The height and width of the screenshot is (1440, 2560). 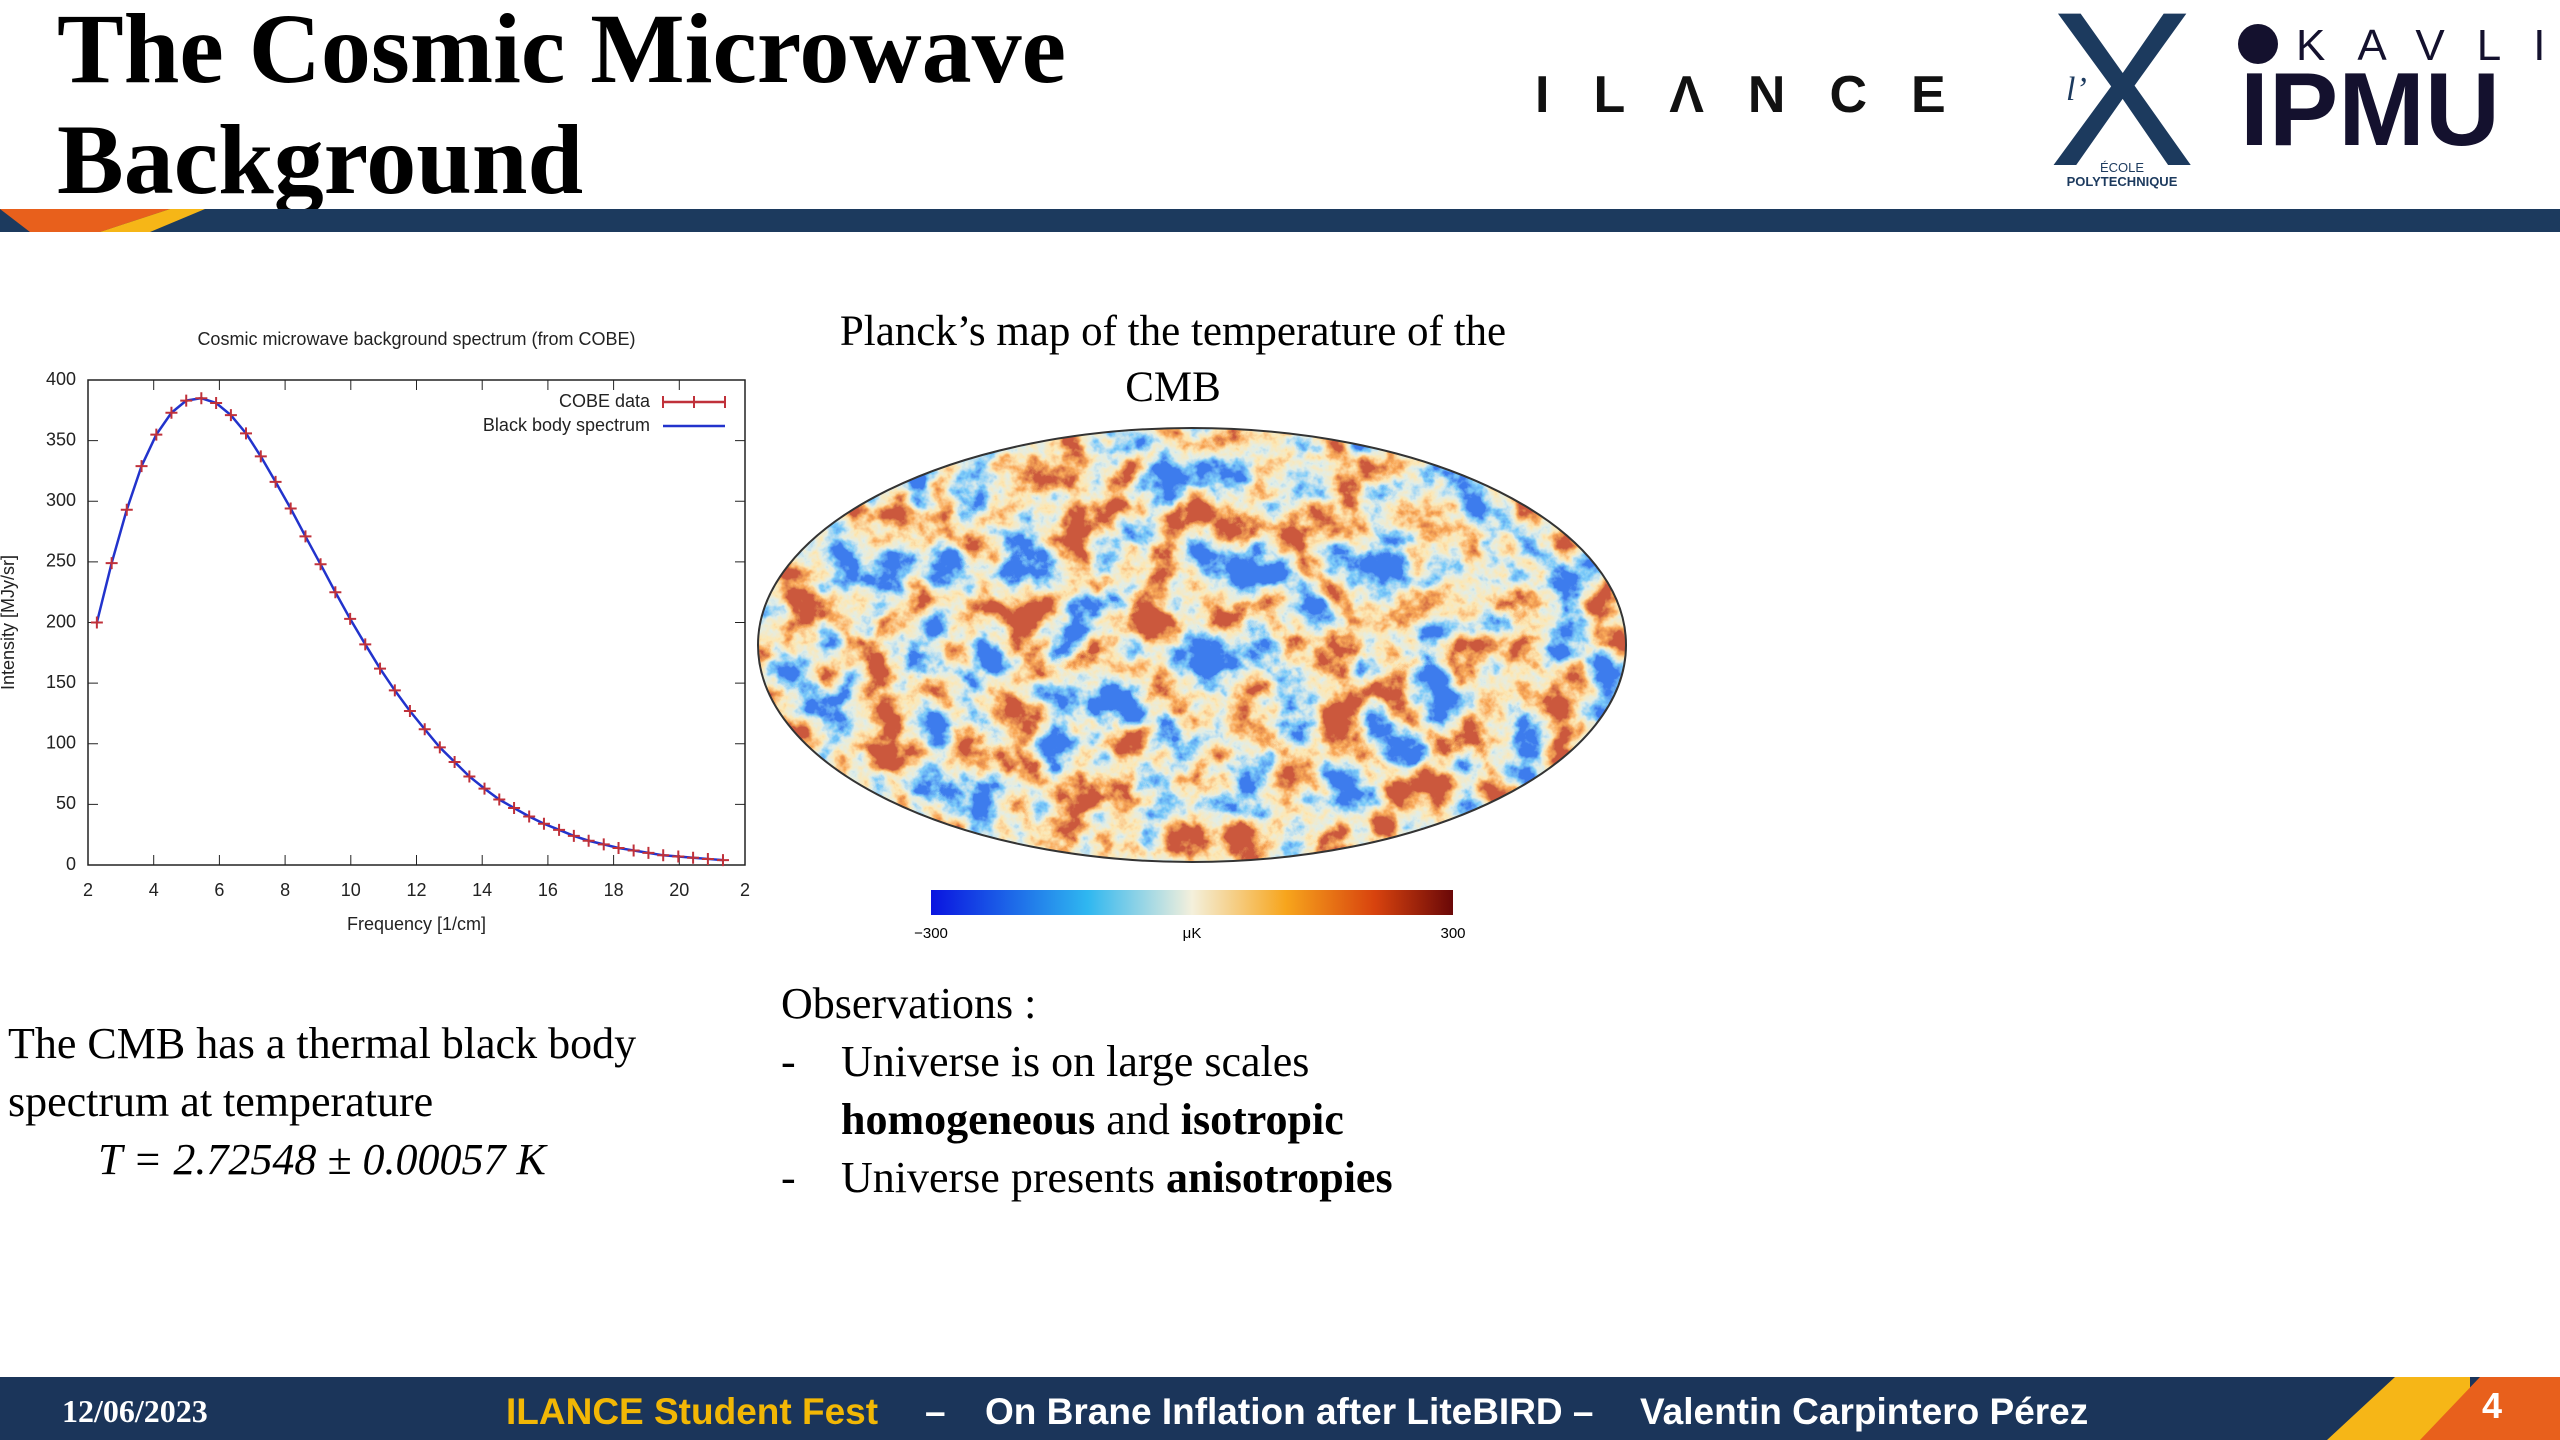 What do you see at coordinates (135, 1411) in the screenshot?
I see `footer-date: 12/06/2023` at bounding box center [135, 1411].